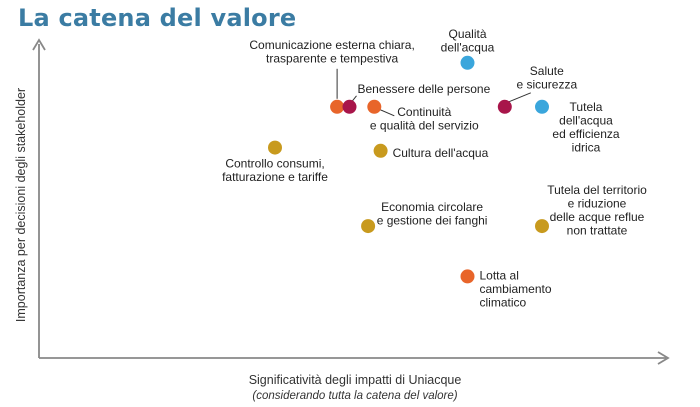 This screenshot has height=407, width=700. I want to click on point-label-1: Qualità dell'acqua, so click(468, 41).